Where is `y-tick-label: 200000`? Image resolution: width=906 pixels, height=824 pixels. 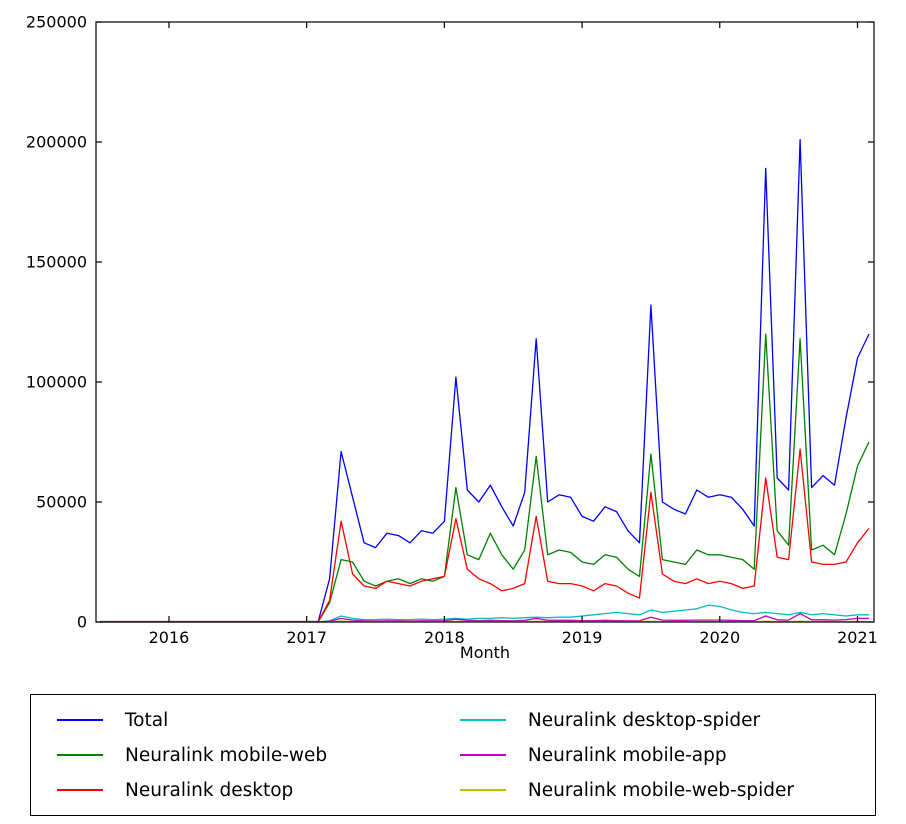
y-tick-label: 200000 is located at coordinates (56, 142).